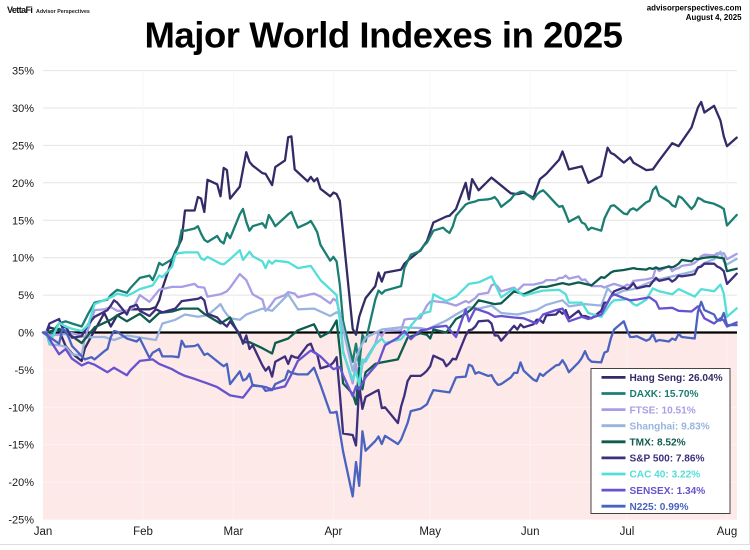 The height and width of the screenshot is (550, 750). What do you see at coordinates (24, 371) in the screenshot?
I see `svg-text: -5%` at bounding box center [24, 371].